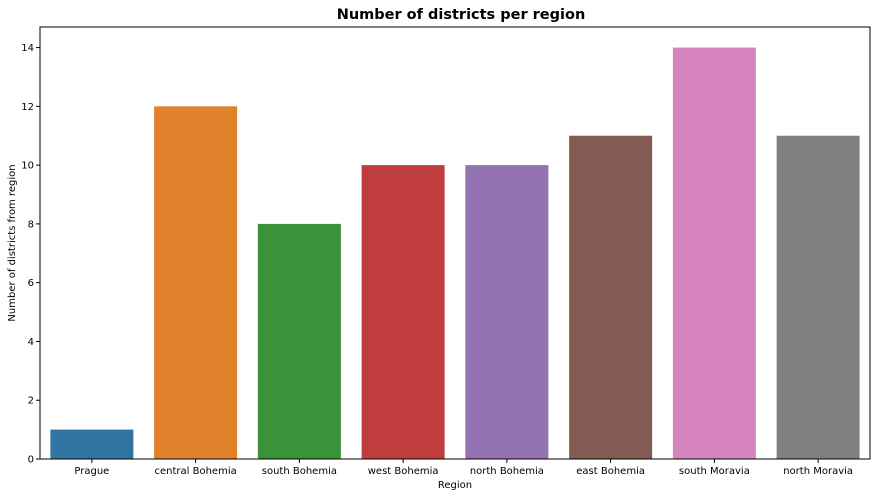 The height and width of the screenshot is (501, 885). What do you see at coordinates (92, 444) in the screenshot?
I see `bar-prague` at bounding box center [92, 444].